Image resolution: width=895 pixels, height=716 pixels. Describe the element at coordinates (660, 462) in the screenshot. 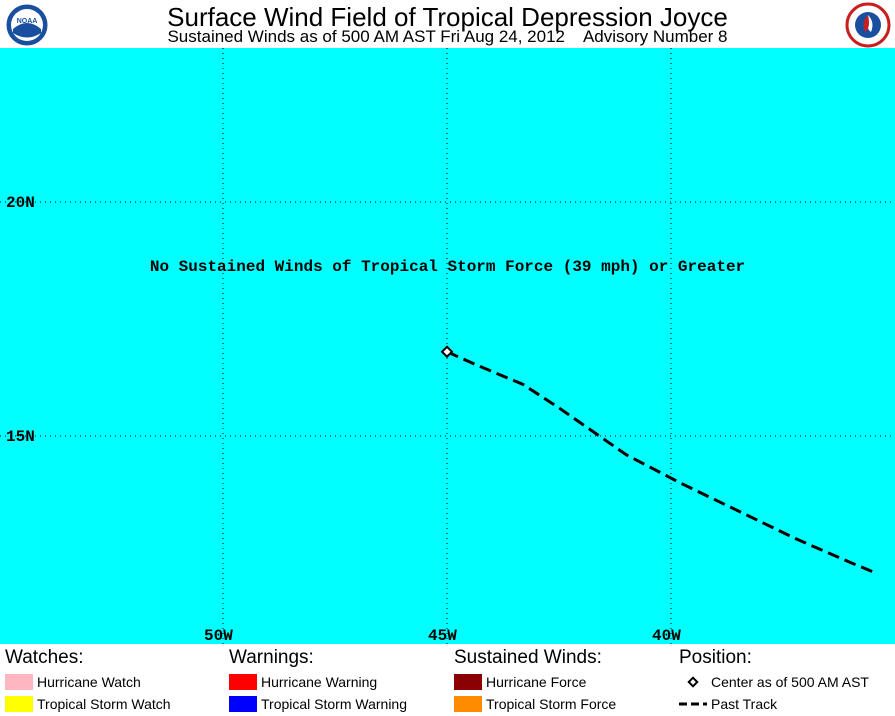

I see `past-track-line` at that location.